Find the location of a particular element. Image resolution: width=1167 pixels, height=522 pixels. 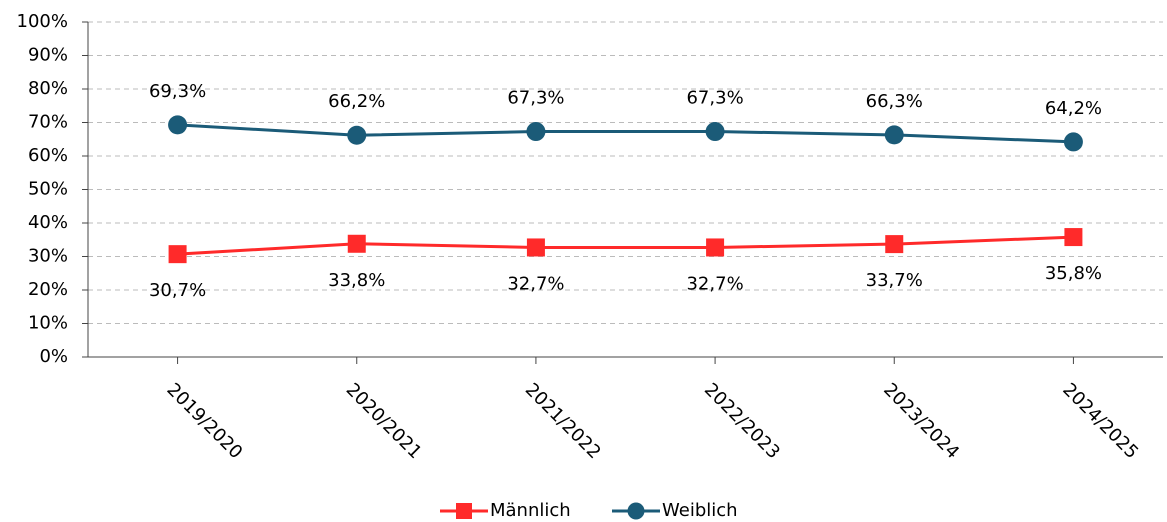

legend-label: Weiblich is located at coordinates (700, 510).